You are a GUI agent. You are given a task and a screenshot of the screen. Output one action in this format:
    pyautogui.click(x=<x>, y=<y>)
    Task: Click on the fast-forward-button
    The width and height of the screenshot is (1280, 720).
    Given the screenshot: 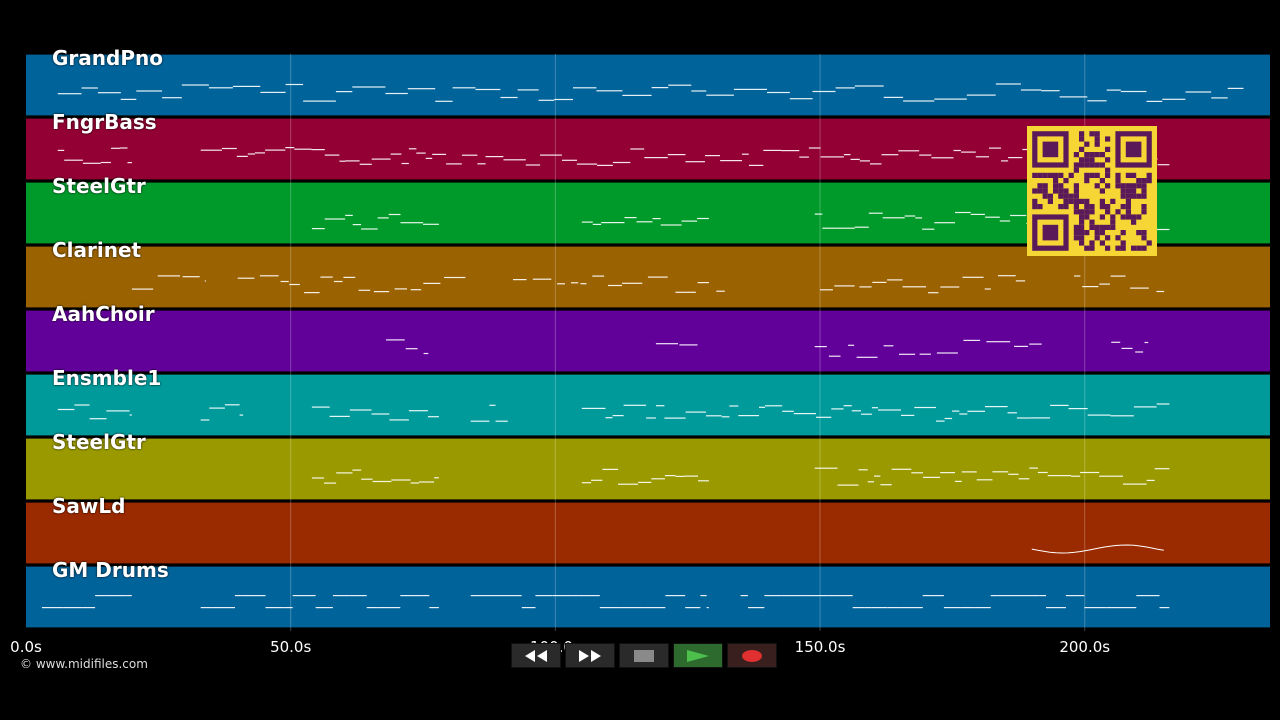 What is the action you would take?
    pyautogui.click(x=590, y=655)
    